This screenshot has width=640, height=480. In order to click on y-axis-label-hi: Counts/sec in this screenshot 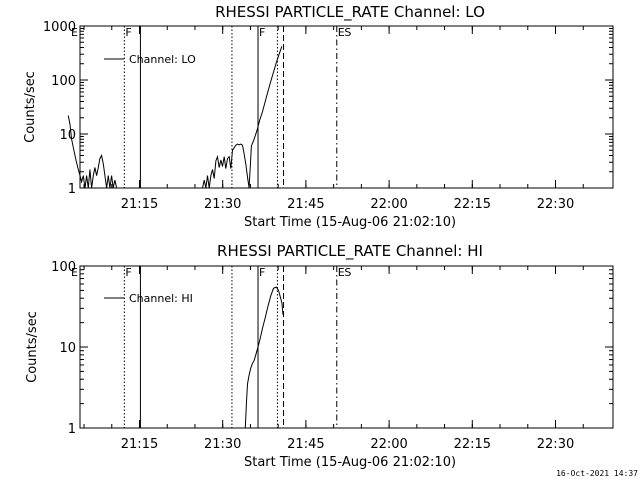, I will do `click(32, 347)`.